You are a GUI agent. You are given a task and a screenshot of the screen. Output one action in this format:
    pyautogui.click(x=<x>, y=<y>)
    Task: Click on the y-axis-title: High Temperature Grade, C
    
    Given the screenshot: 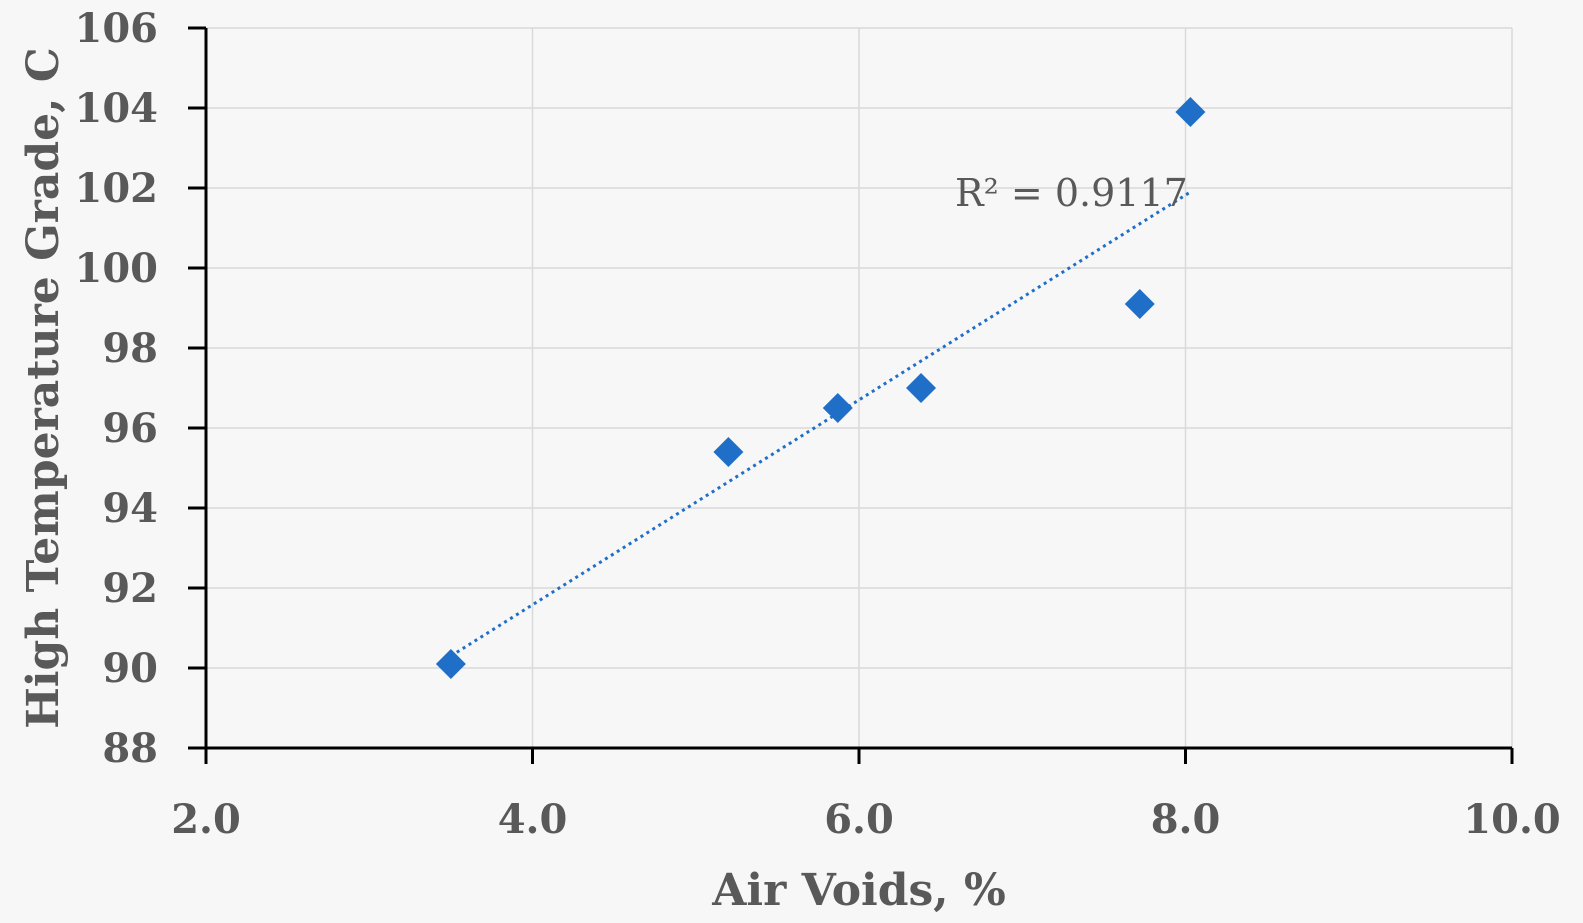 What is the action you would take?
    pyautogui.click(x=43, y=388)
    